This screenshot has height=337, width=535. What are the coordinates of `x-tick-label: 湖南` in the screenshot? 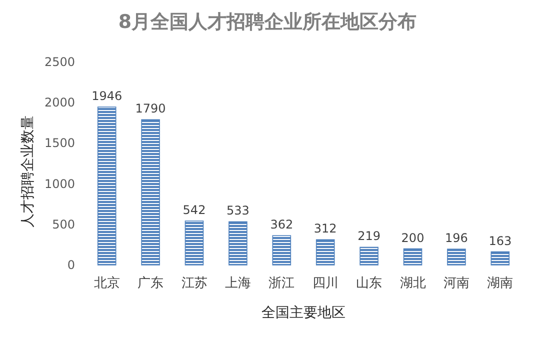 It's located at (500, 283).